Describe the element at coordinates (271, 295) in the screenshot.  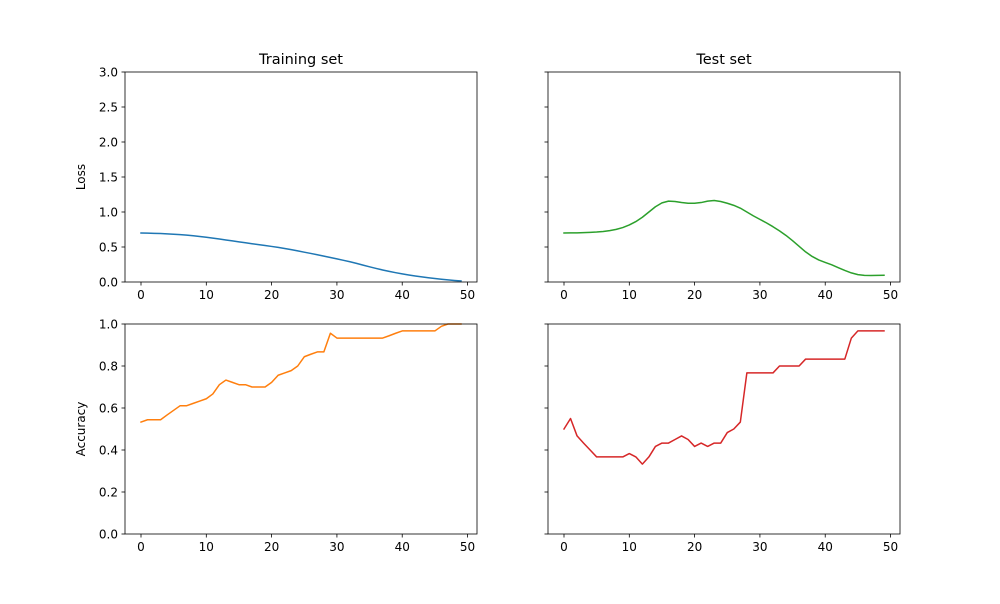
I see `loss-train-xtick-label: 20` at that location.